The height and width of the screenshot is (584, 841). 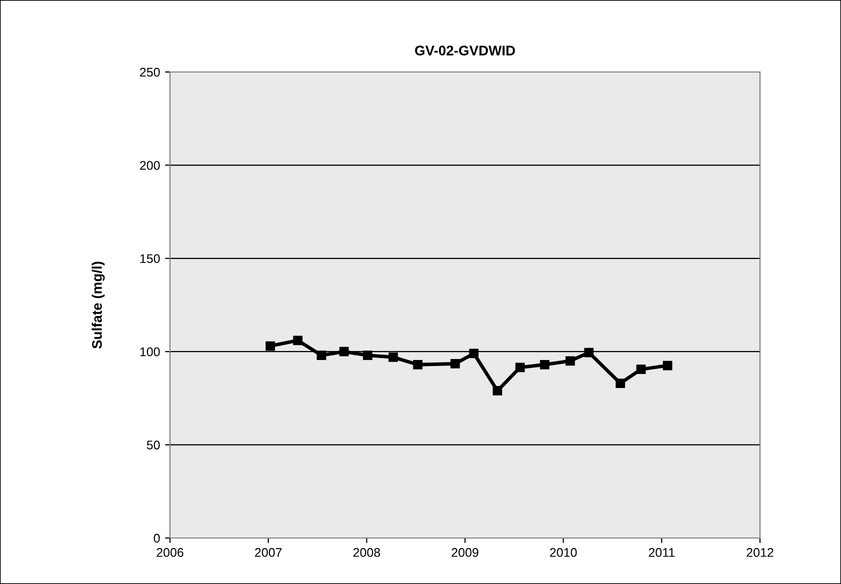 What do you see at coordinates (150, 165) in the screenshot?
I see `y-tick-label: 200` at bounding box center [150, 165].